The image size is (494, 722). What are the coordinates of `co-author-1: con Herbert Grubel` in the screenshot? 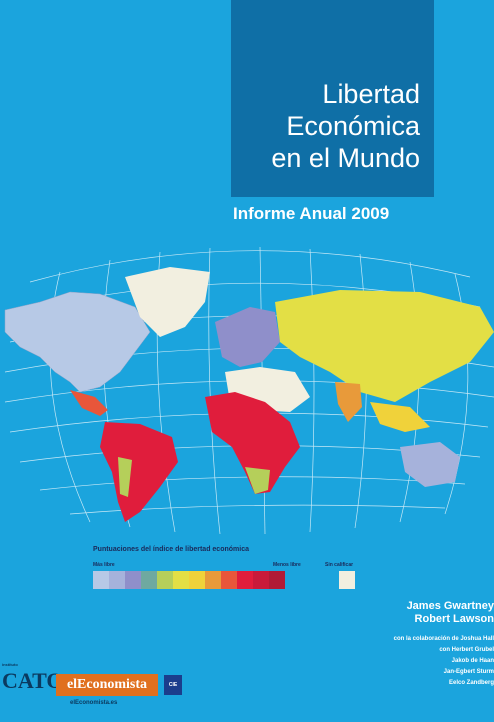 It's located at (466, 650).